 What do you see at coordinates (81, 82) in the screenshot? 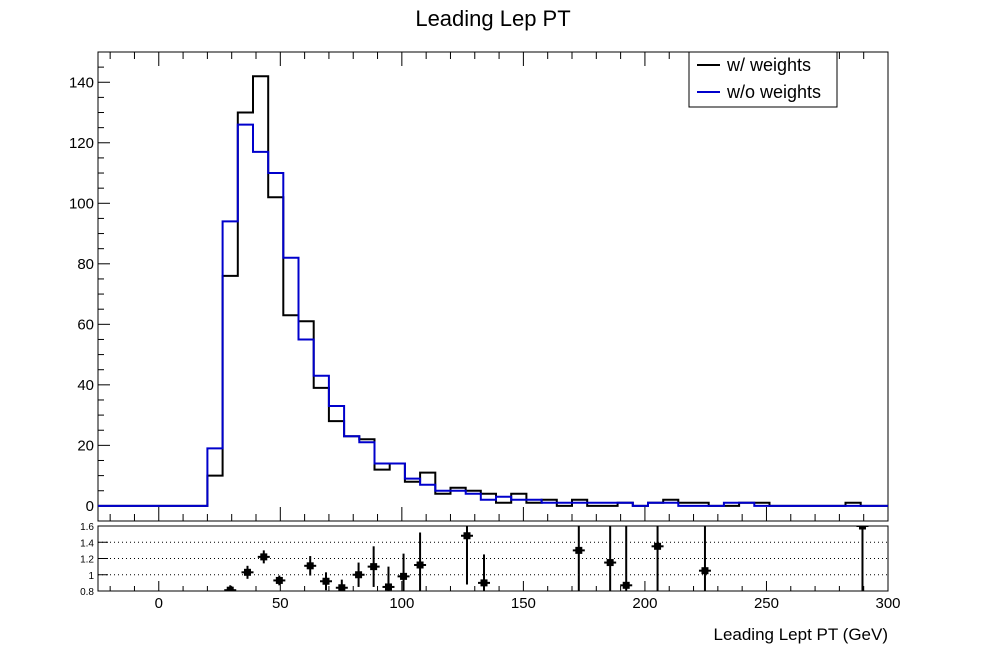
I see `y-tick-label-7: 140` at bounding box center [81, 82].